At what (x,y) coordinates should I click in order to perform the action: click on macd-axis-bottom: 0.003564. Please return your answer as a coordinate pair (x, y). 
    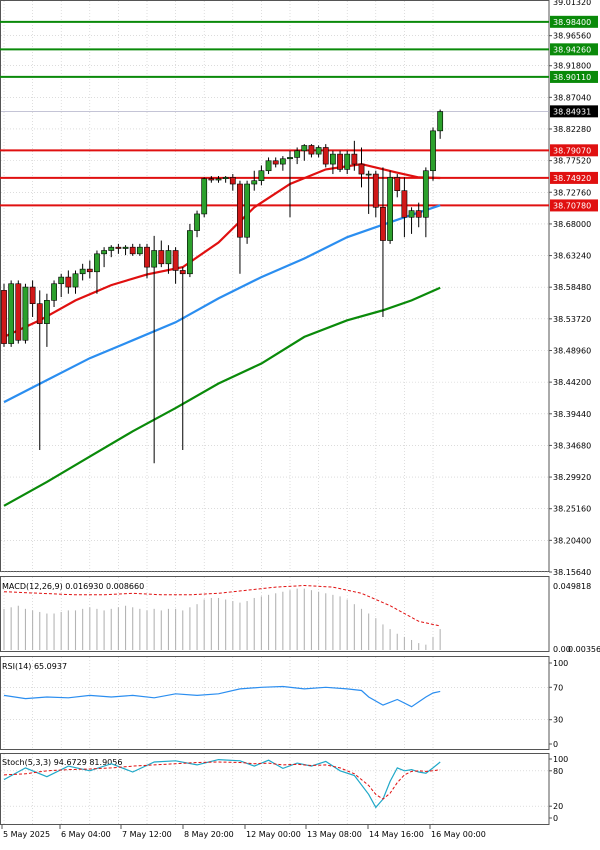
    Looking at the image, I should click on (584, 649).